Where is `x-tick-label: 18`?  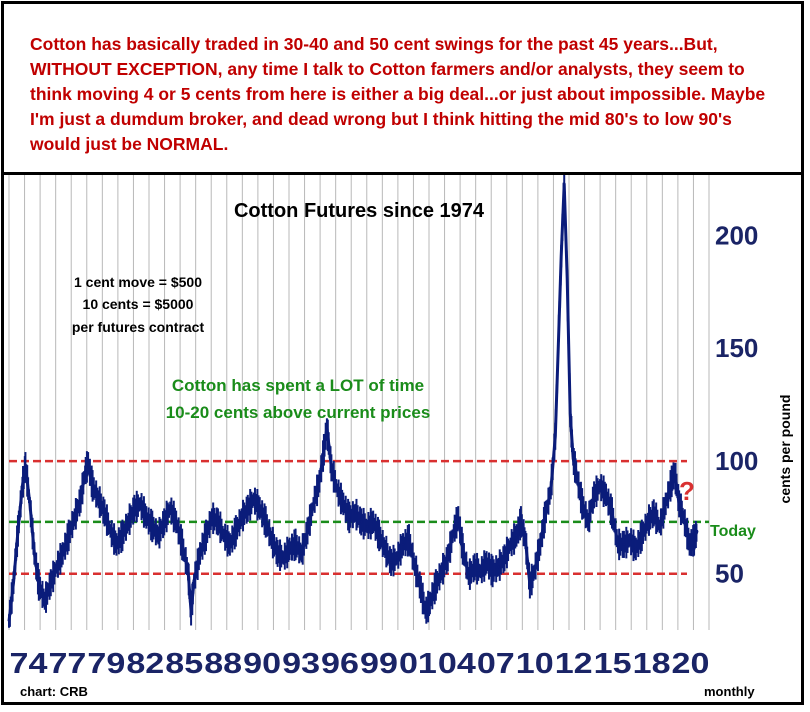
x-tick-label: 18 is located at coordinates (652, 664).